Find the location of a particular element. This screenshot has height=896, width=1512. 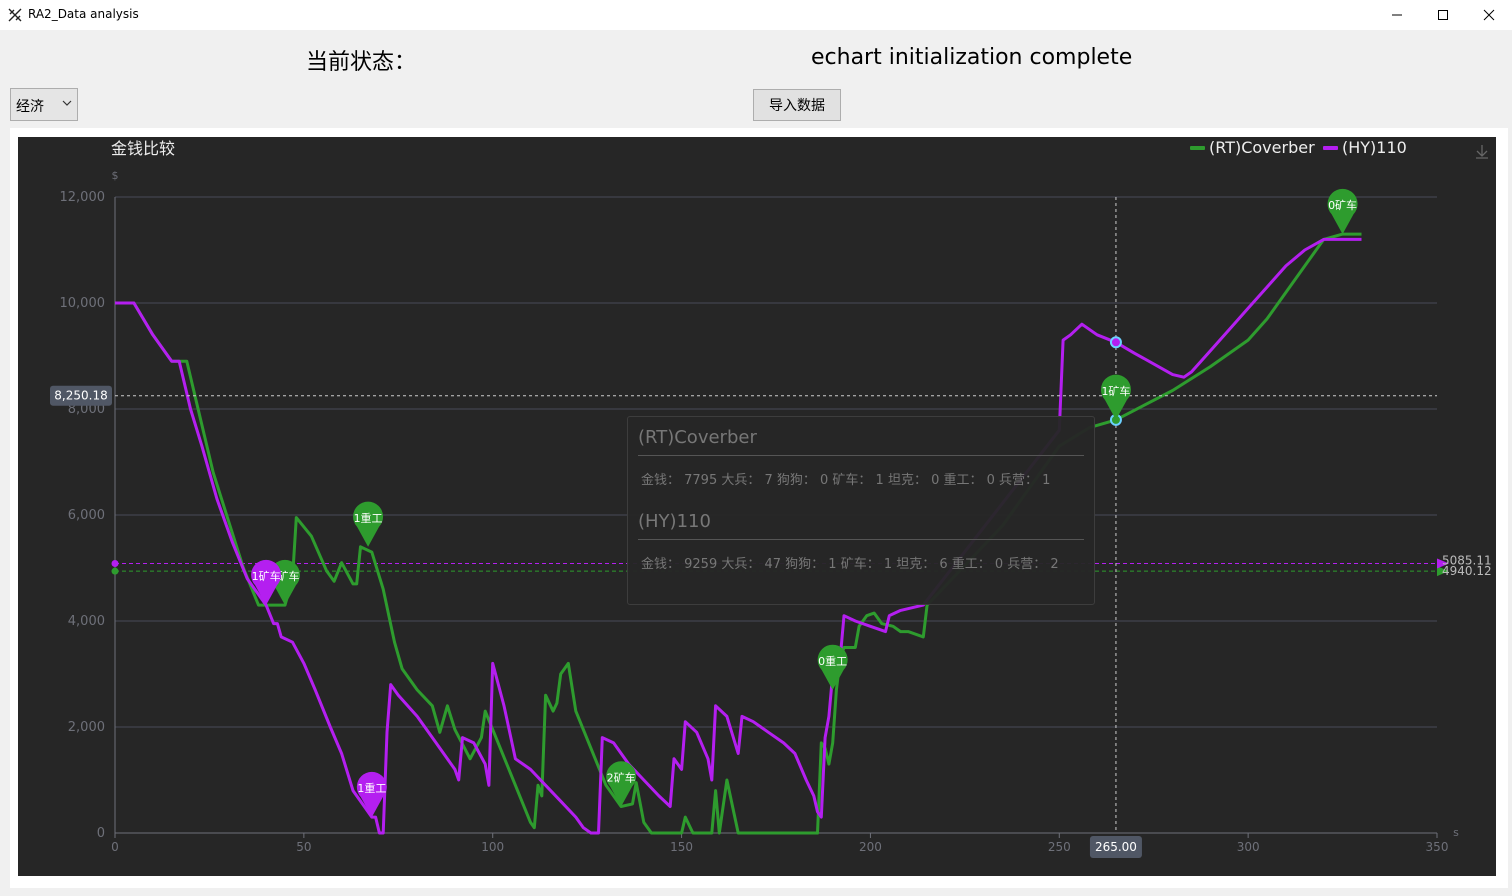

import-data-button: 导入数据 is located at coordinates (797, 105).